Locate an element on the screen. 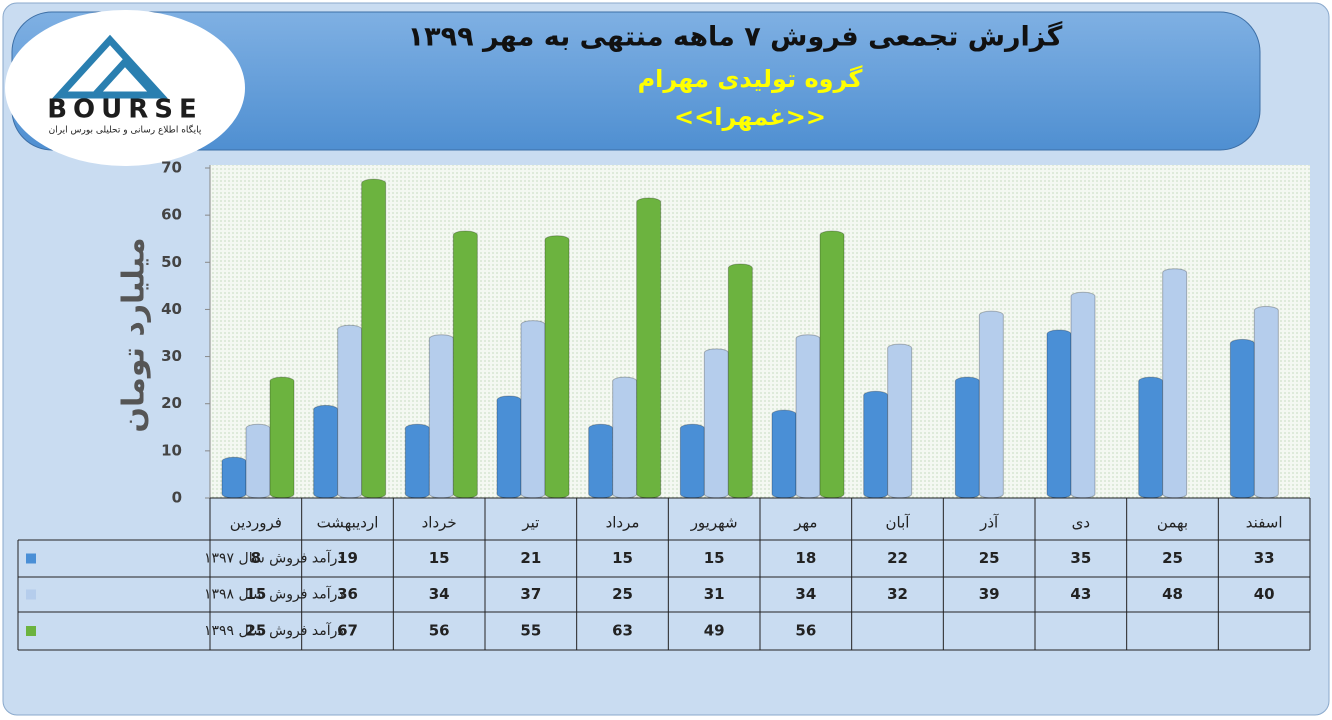  y-tick-label: 40 is located at coordinates (171, 309).